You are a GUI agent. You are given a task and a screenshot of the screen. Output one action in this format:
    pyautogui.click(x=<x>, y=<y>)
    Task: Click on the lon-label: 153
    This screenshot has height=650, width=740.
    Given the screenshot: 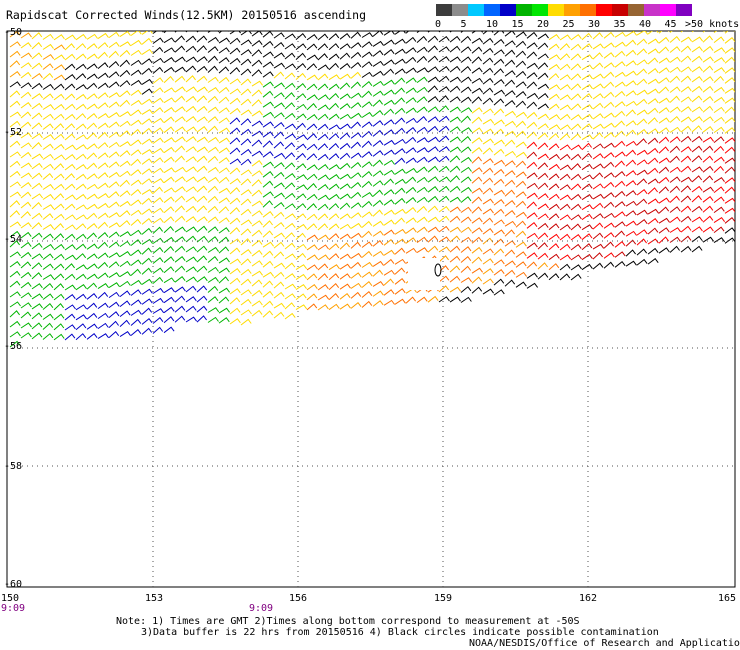 What is the action you would take?
    pyautogui.click(x=154, y=598)
    